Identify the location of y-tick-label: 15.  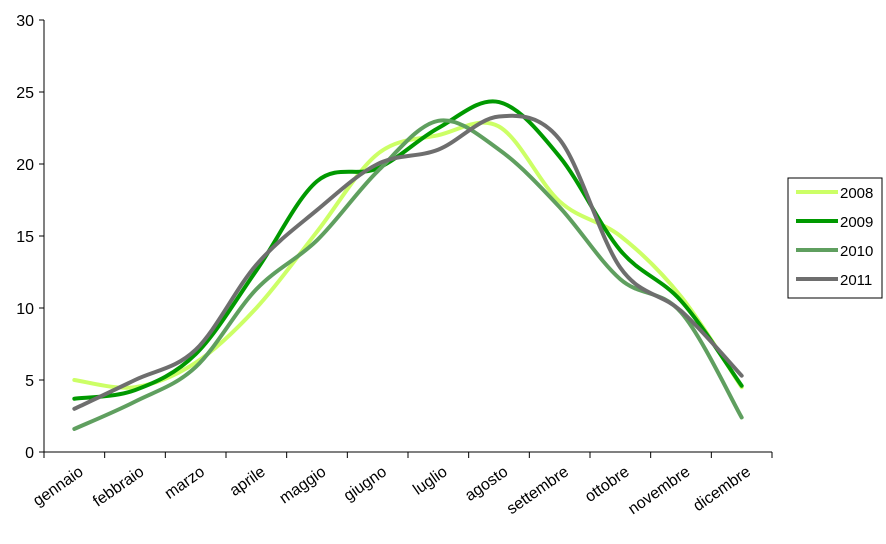
(25, 237).